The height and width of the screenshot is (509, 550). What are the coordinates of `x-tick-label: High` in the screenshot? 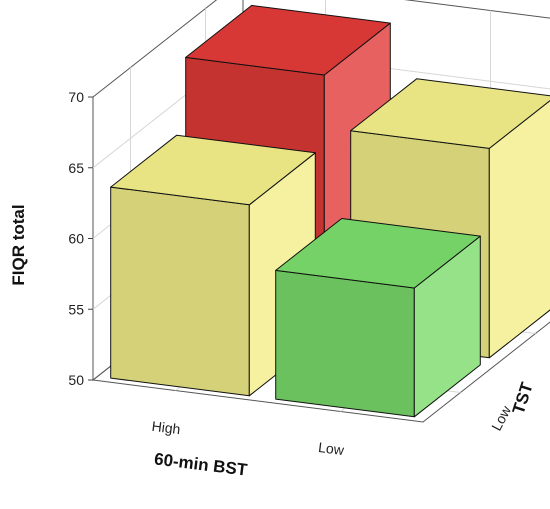 It's located at (166, 427).